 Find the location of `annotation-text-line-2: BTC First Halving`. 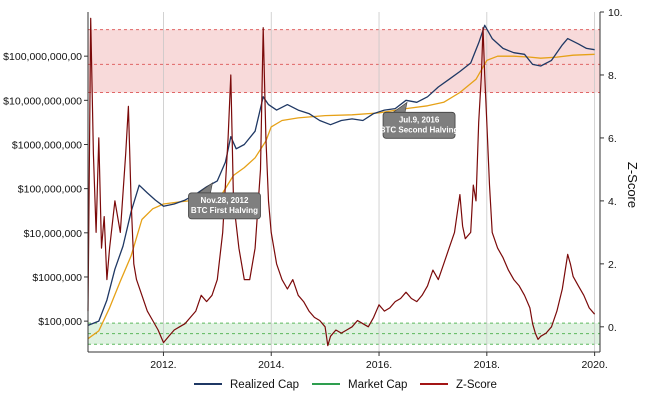

annotation-text-line-2: BTC First Halving is located at coordinates (224, 210).